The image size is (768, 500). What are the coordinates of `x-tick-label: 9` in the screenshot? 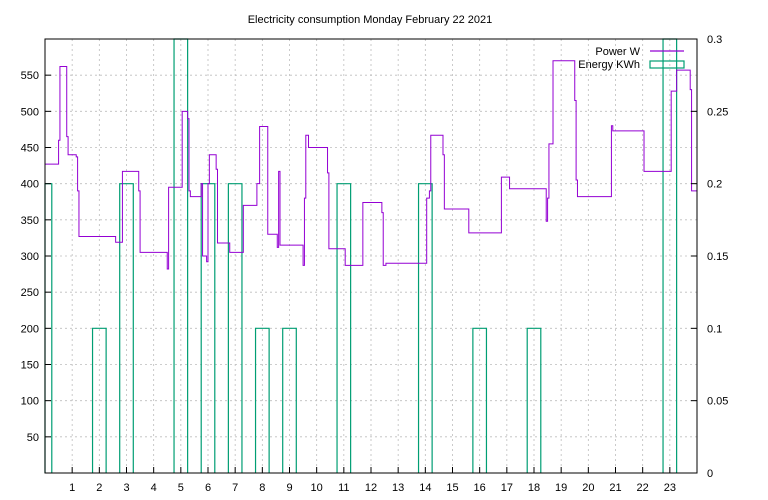 It's located at (289, 488).